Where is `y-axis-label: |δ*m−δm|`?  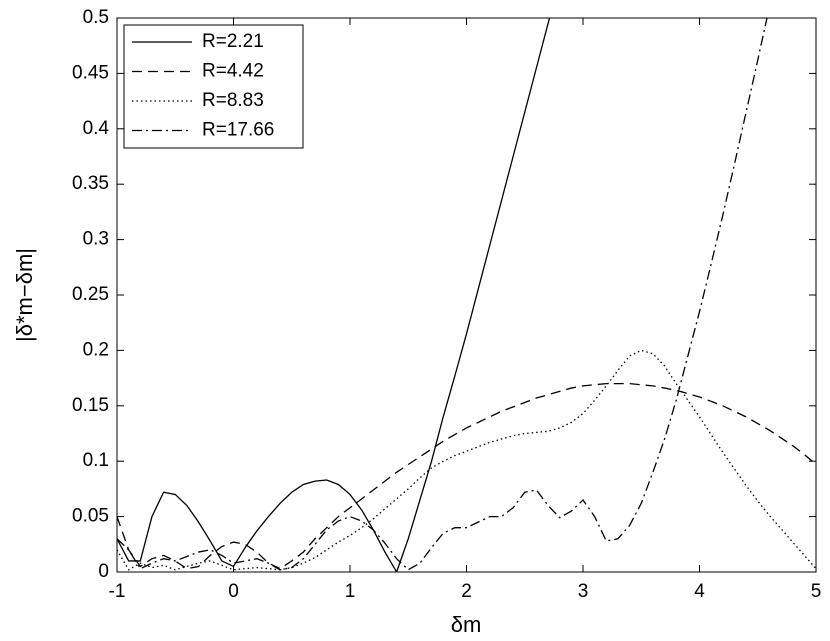 y-axis-label: |δ*m−δm| is located at coordinates (24, 295).